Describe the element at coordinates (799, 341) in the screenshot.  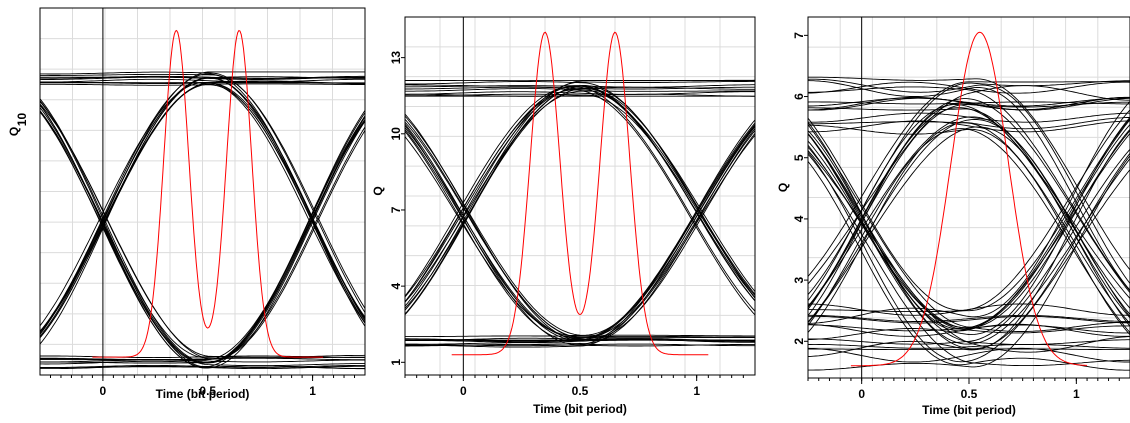
I see `y-tick-label: 2` at that location.